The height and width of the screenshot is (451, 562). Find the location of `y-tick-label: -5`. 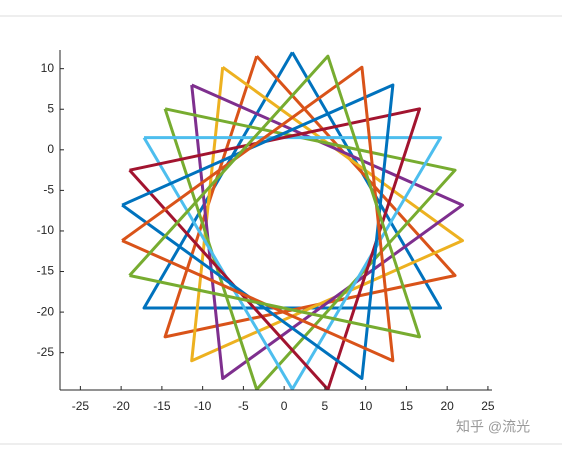

y-tick-label: -5 is located at coordinates (48, 190).